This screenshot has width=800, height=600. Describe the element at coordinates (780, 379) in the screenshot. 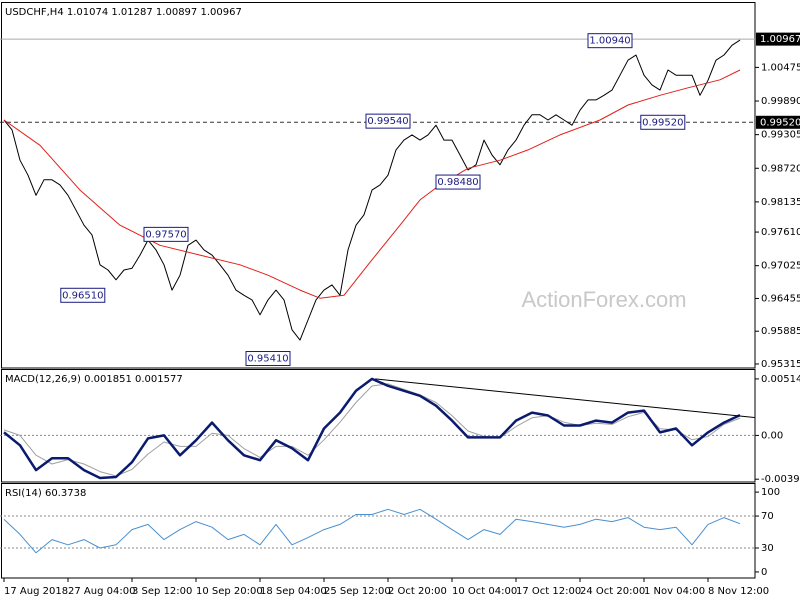

I see `y-tick-label: 0.005145` at that location.